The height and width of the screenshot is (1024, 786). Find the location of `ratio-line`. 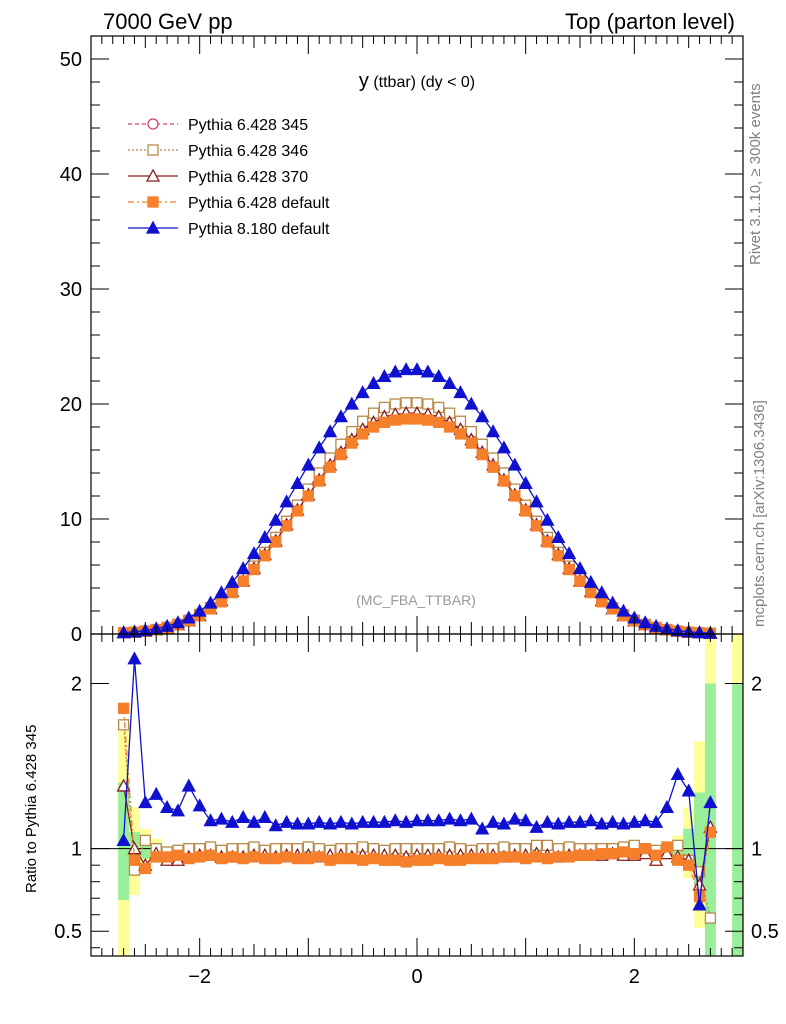

ratio-line is located at coordinates (417, 802).